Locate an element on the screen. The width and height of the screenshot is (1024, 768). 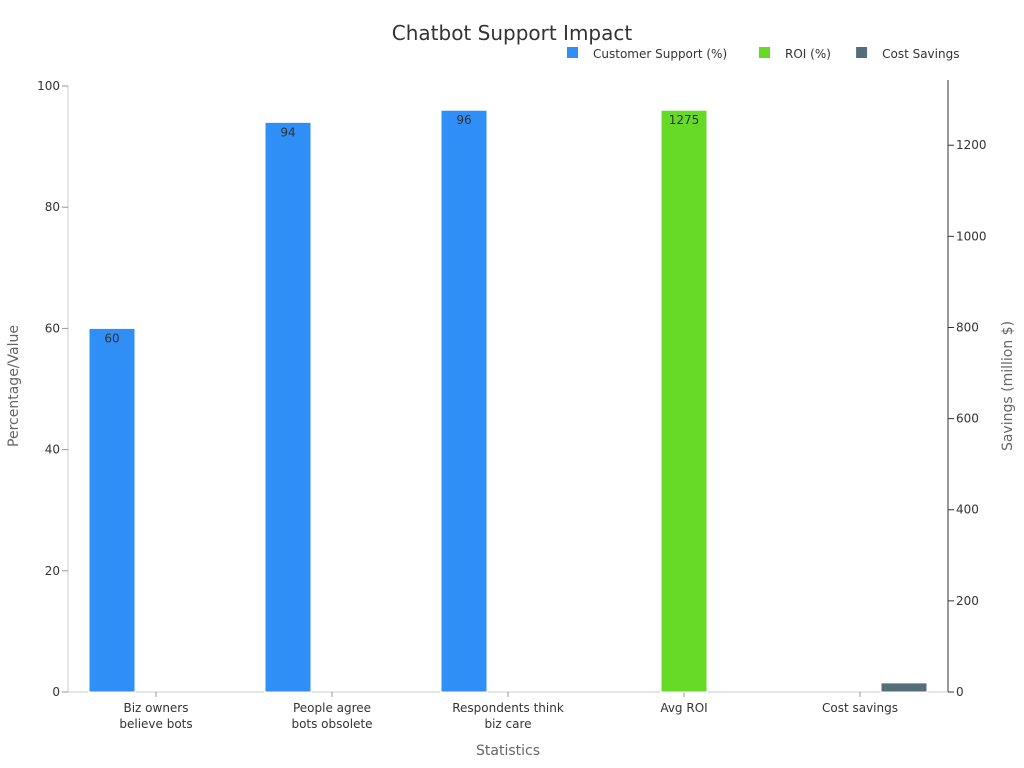
legend-label: ROI (%) is located at coordinates (808, 54).